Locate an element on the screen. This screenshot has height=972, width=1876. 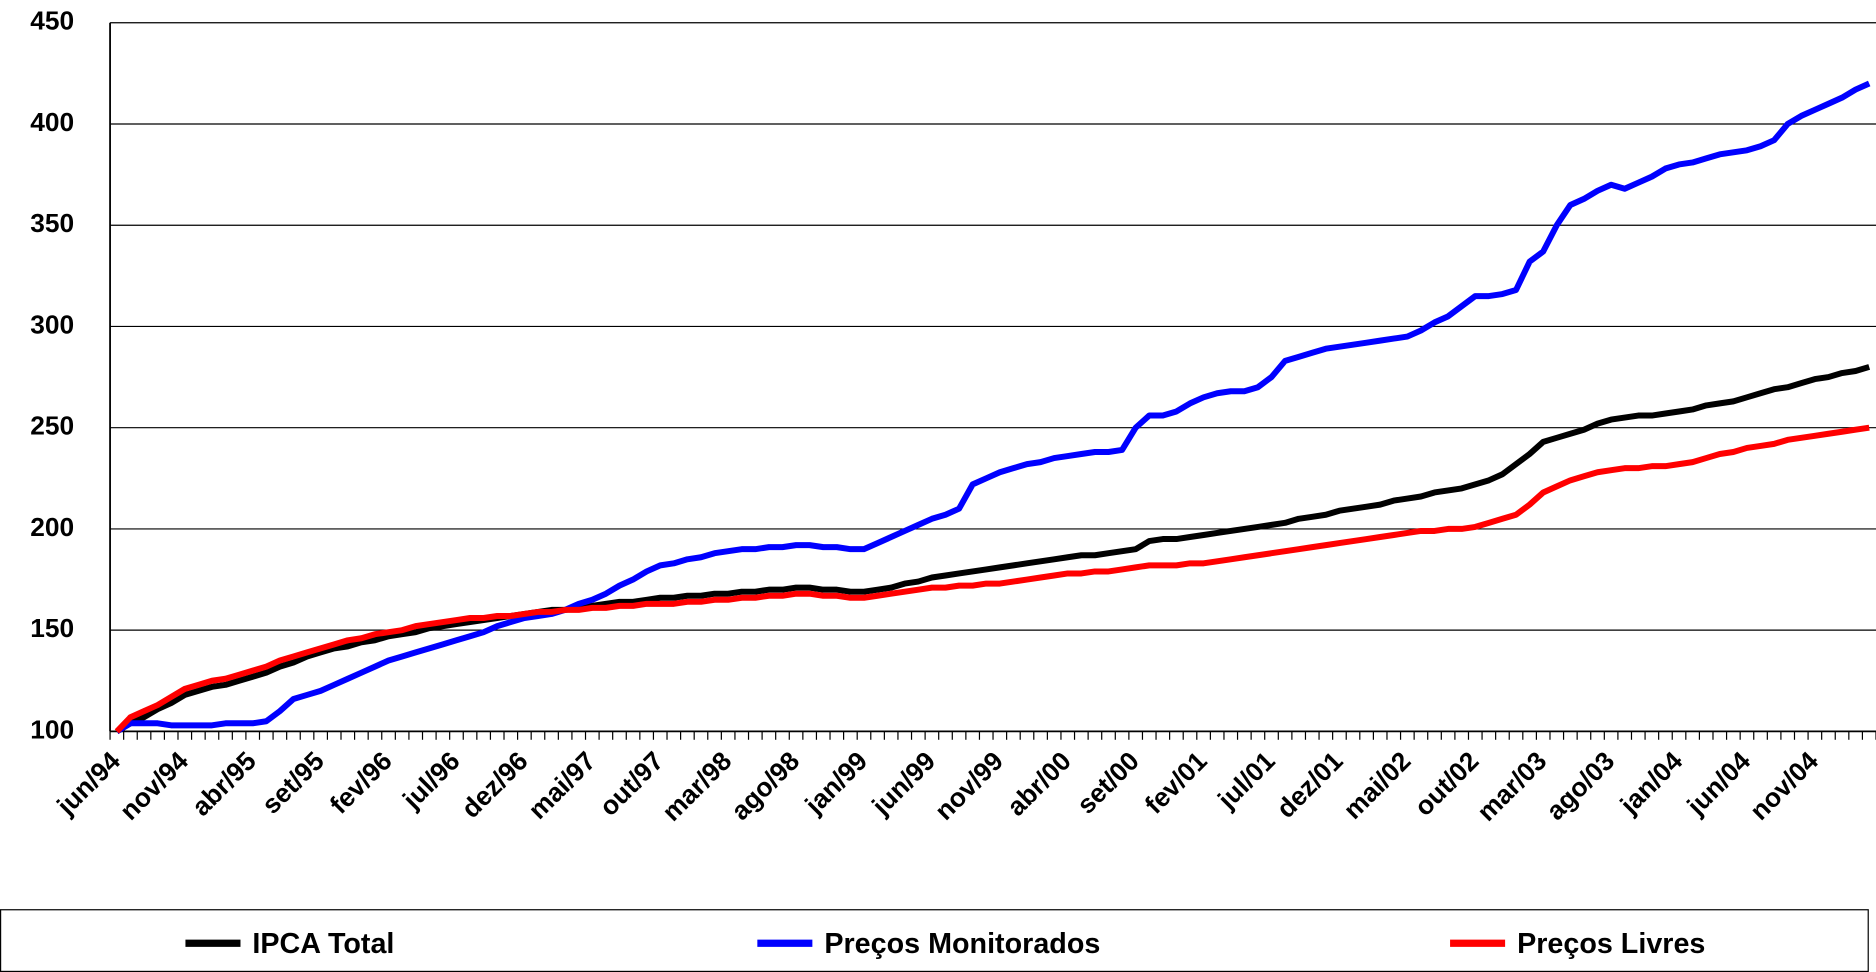
x-tick-label: nov/04 is located at coordinates (1784, 785).